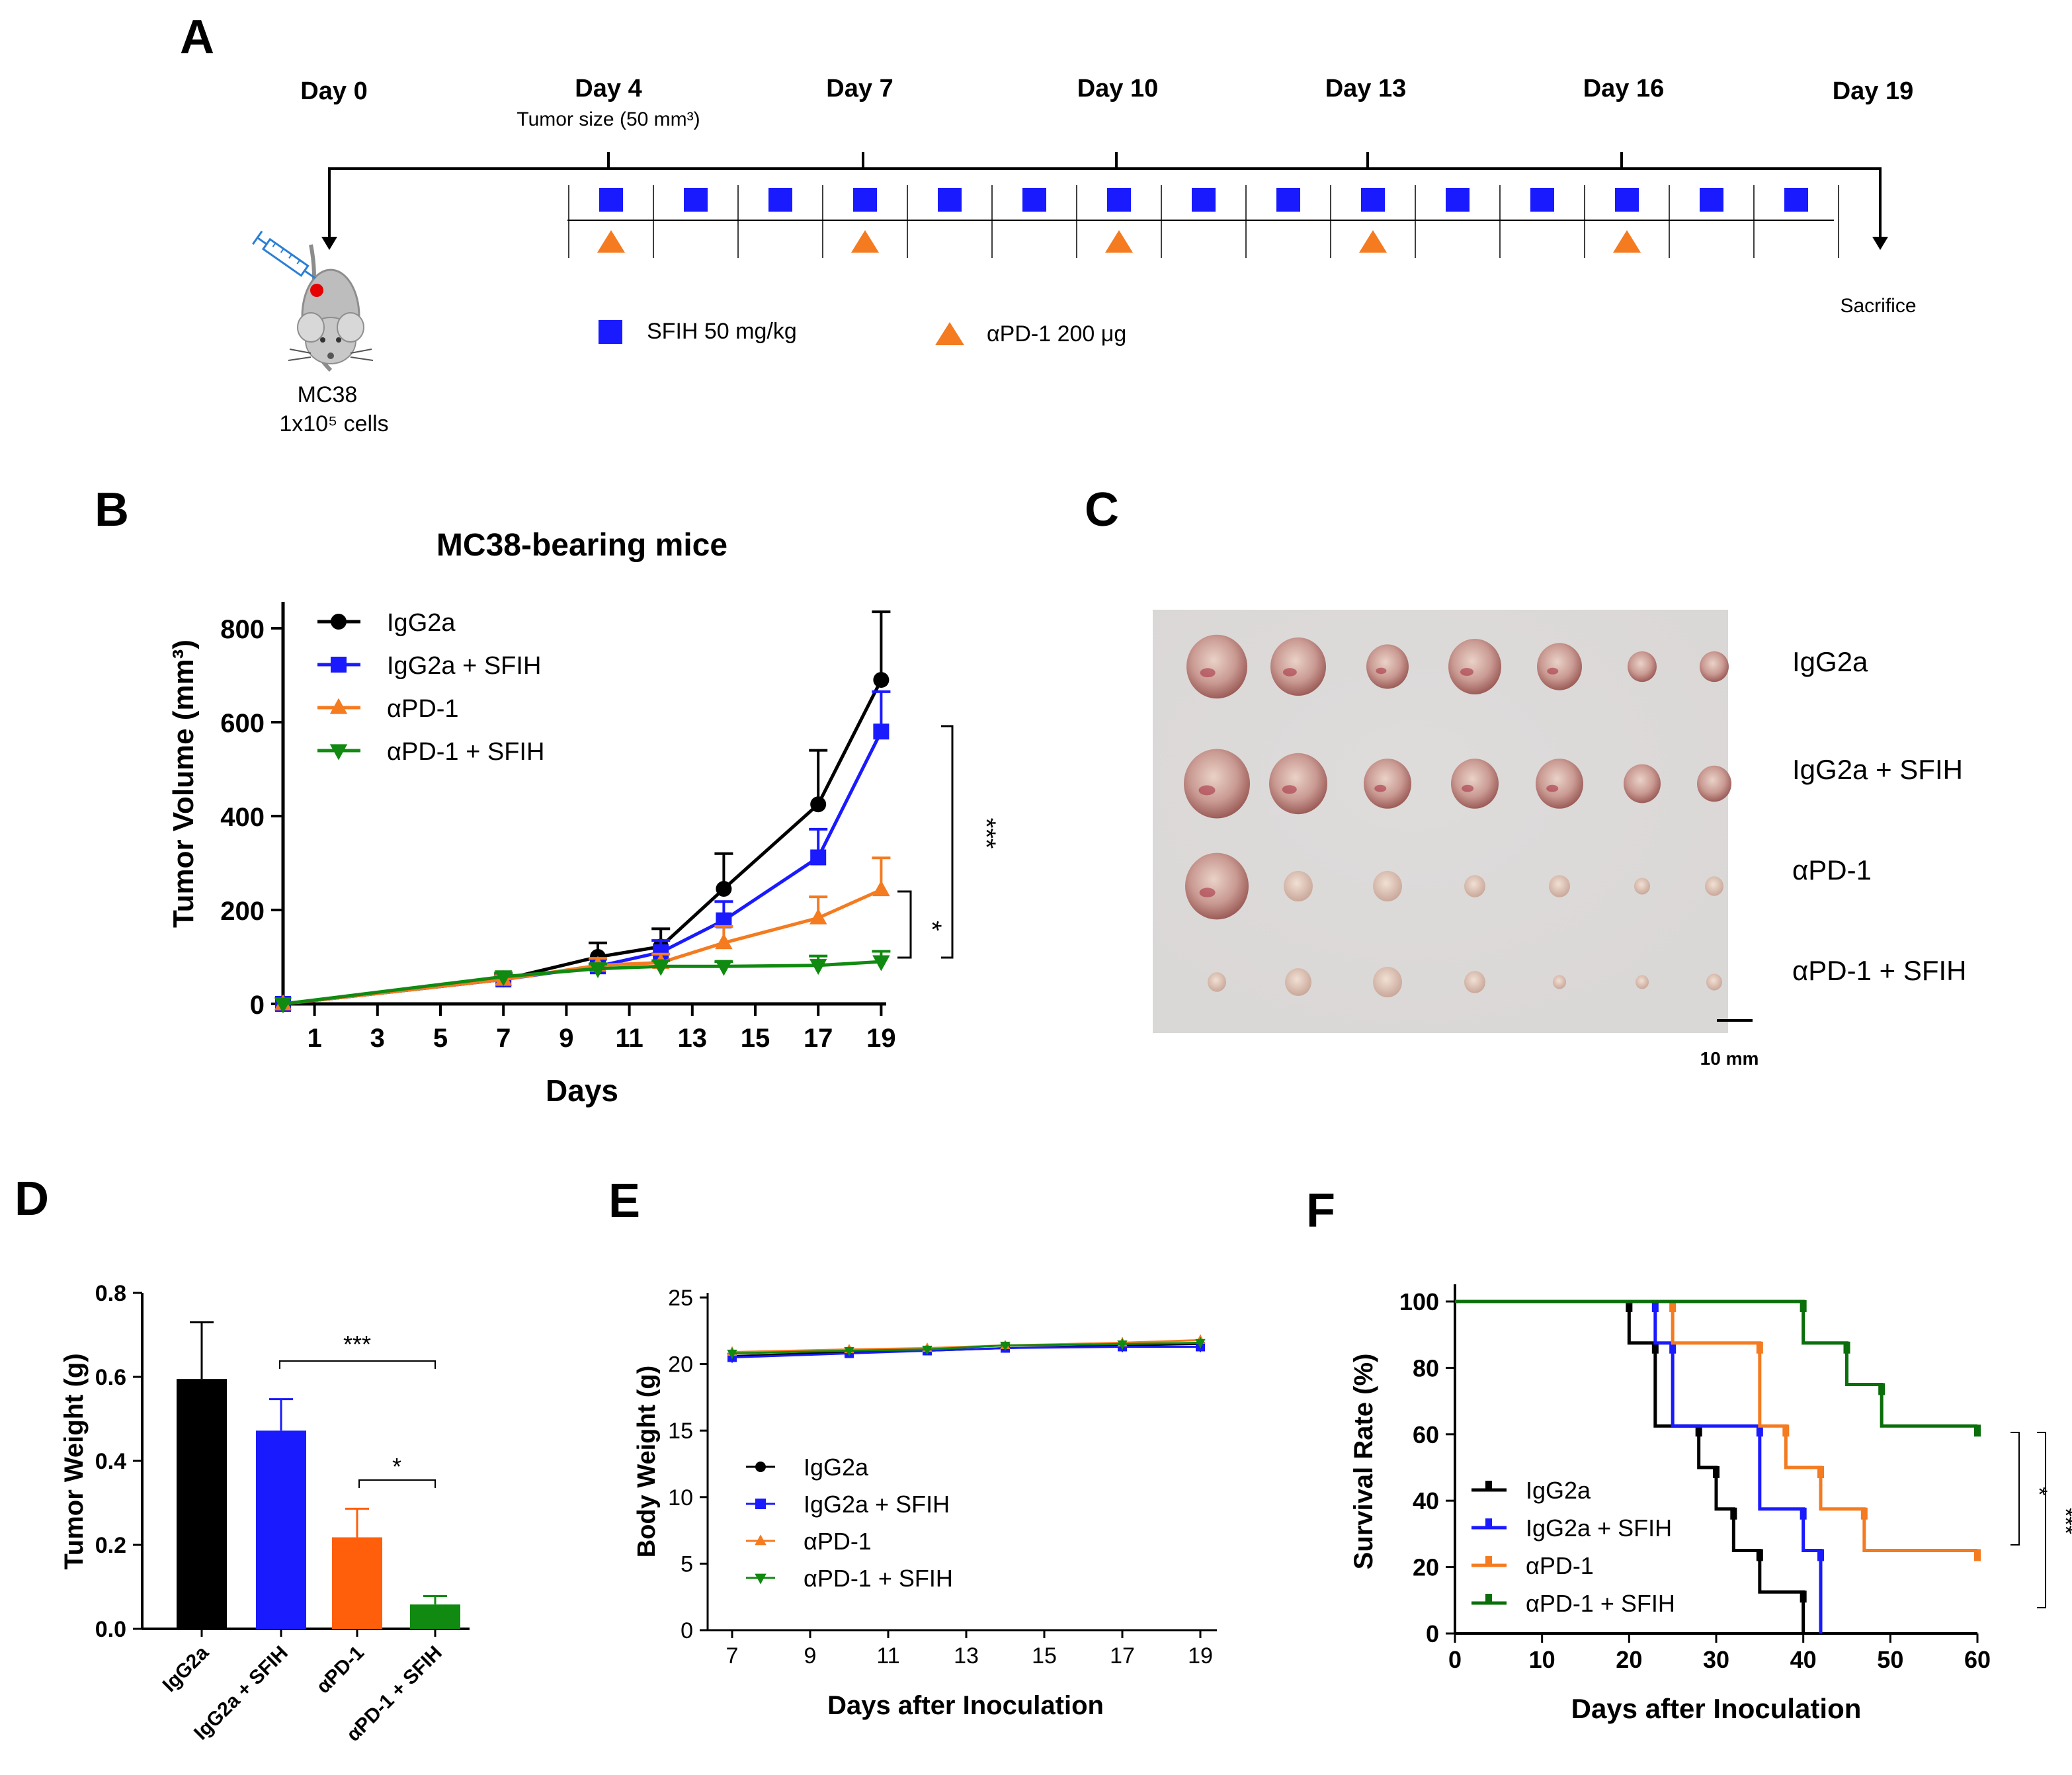 This screenshot has width=2072, height=1775. What do you see at coordinates (329, 243) in the screenshot?
I see `timeline-start-arrowhead` at bounding box center [329, 243].